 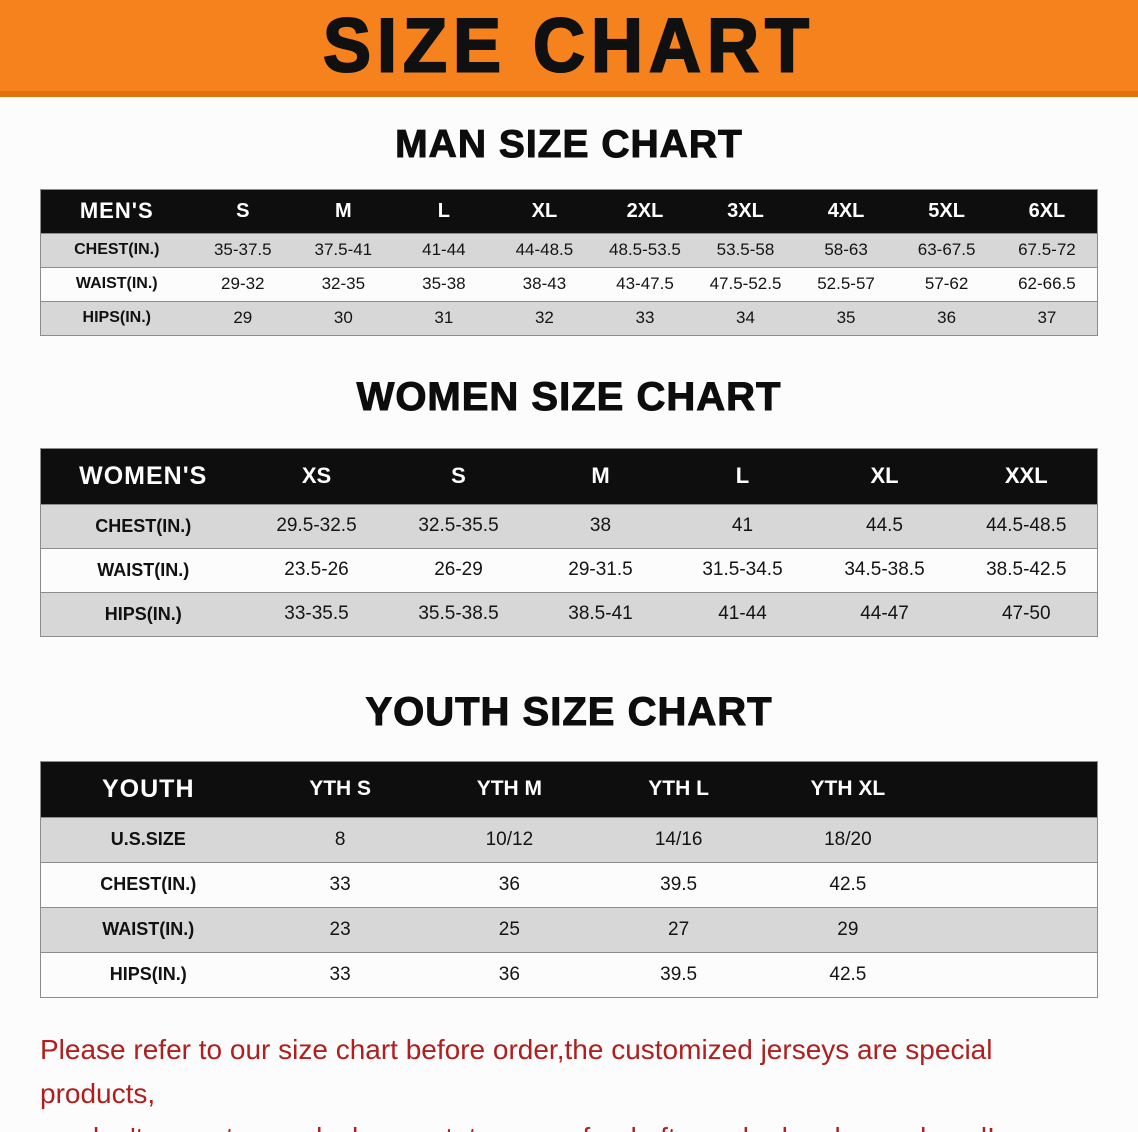 What do you see at coordinates (848, 789) in the screenshot?
I see `youth-size-column-header: YTH XL` at bounding box center [848, 789].